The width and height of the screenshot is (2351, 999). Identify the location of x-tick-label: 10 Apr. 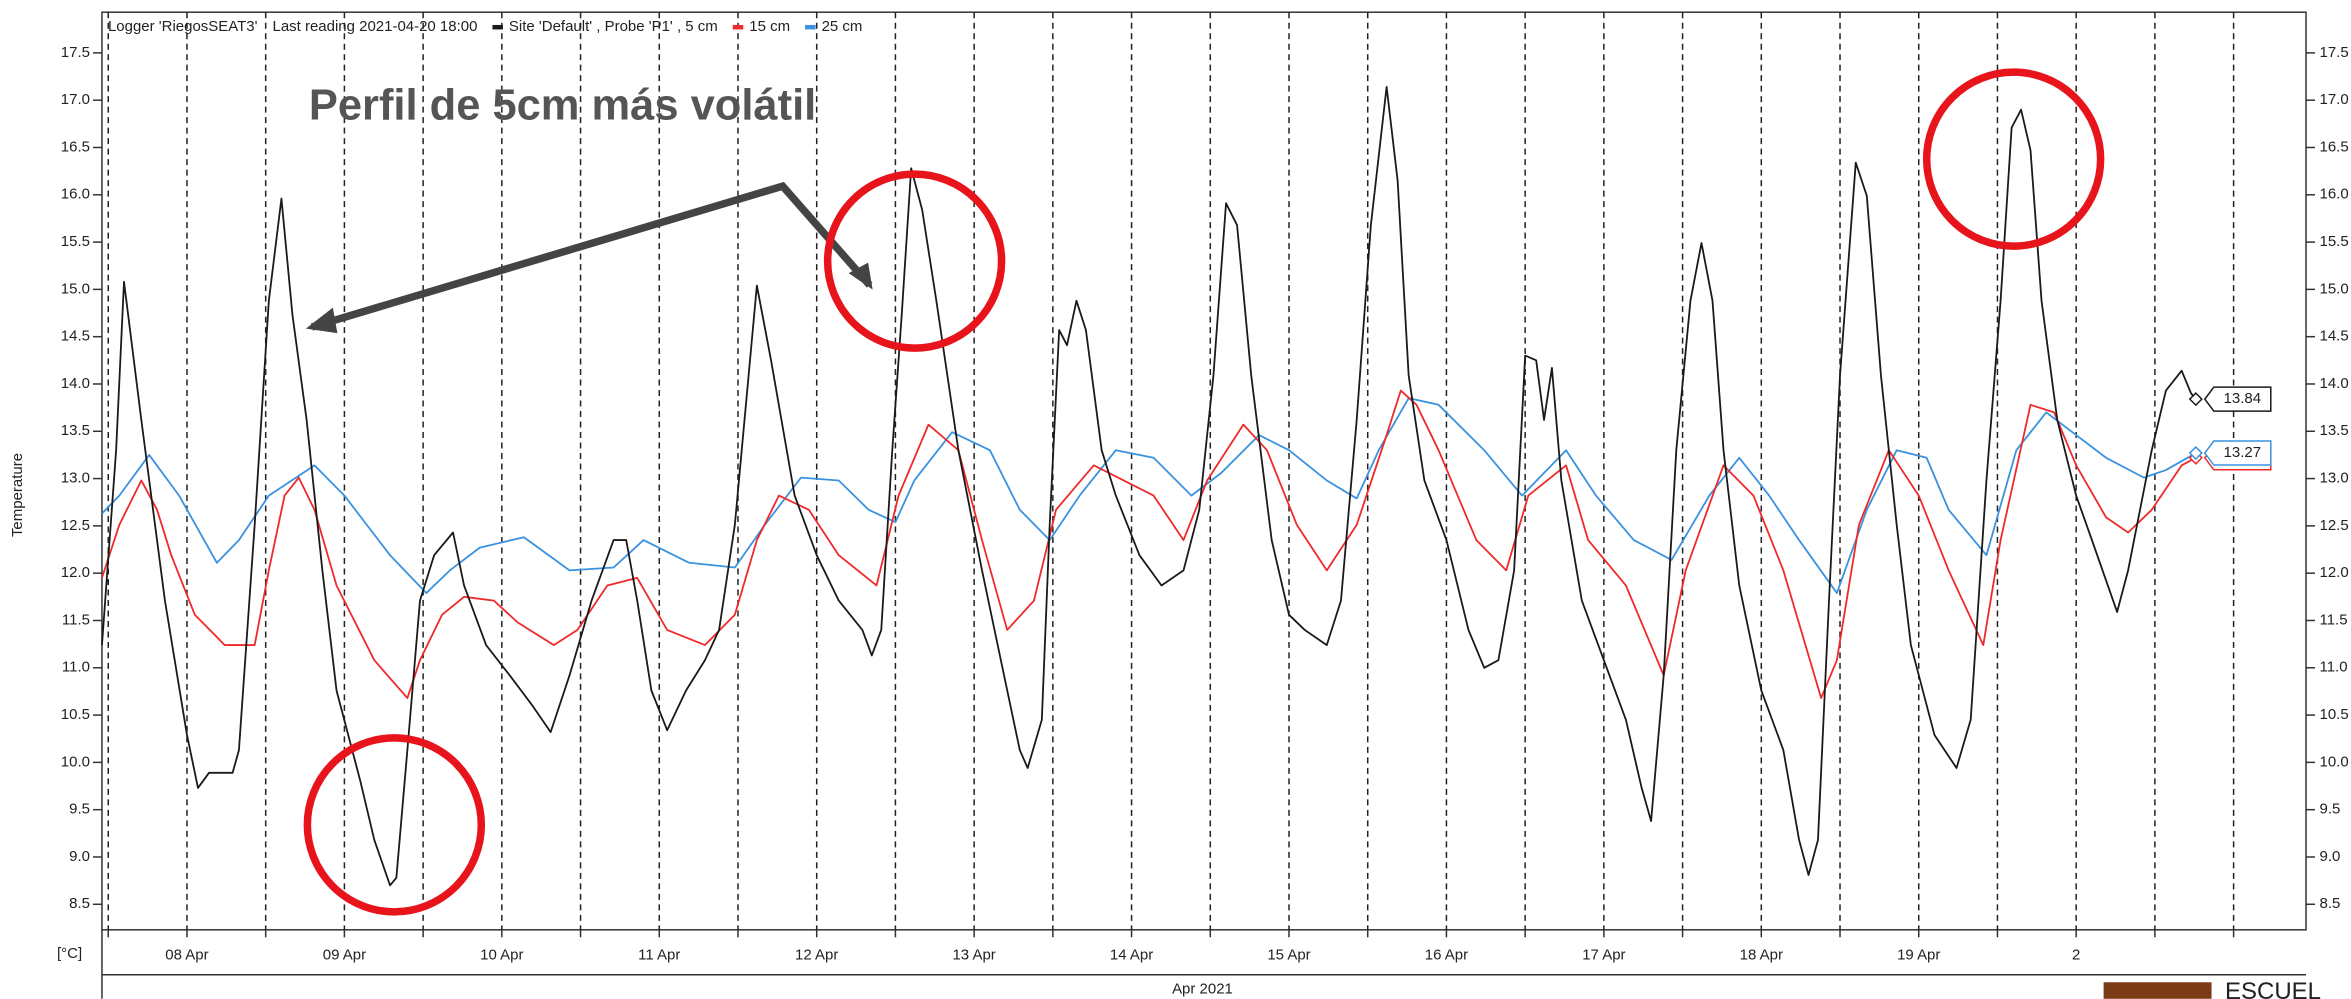
(501, 954).